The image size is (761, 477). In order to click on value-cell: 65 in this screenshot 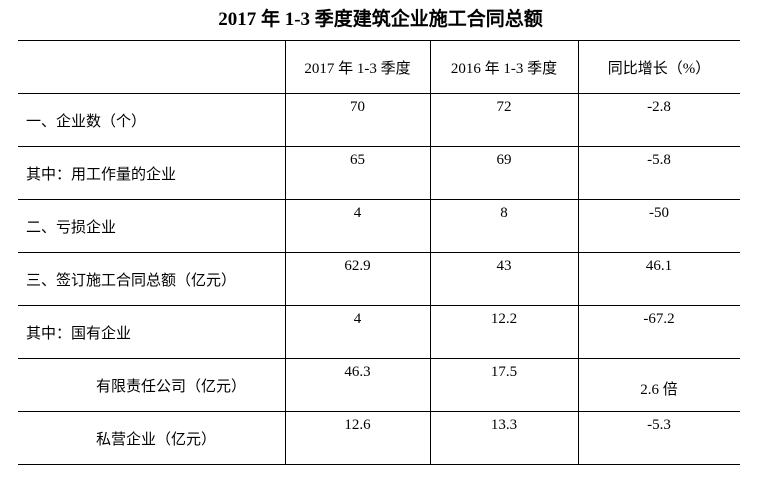, I will do `click(357, 160)`.